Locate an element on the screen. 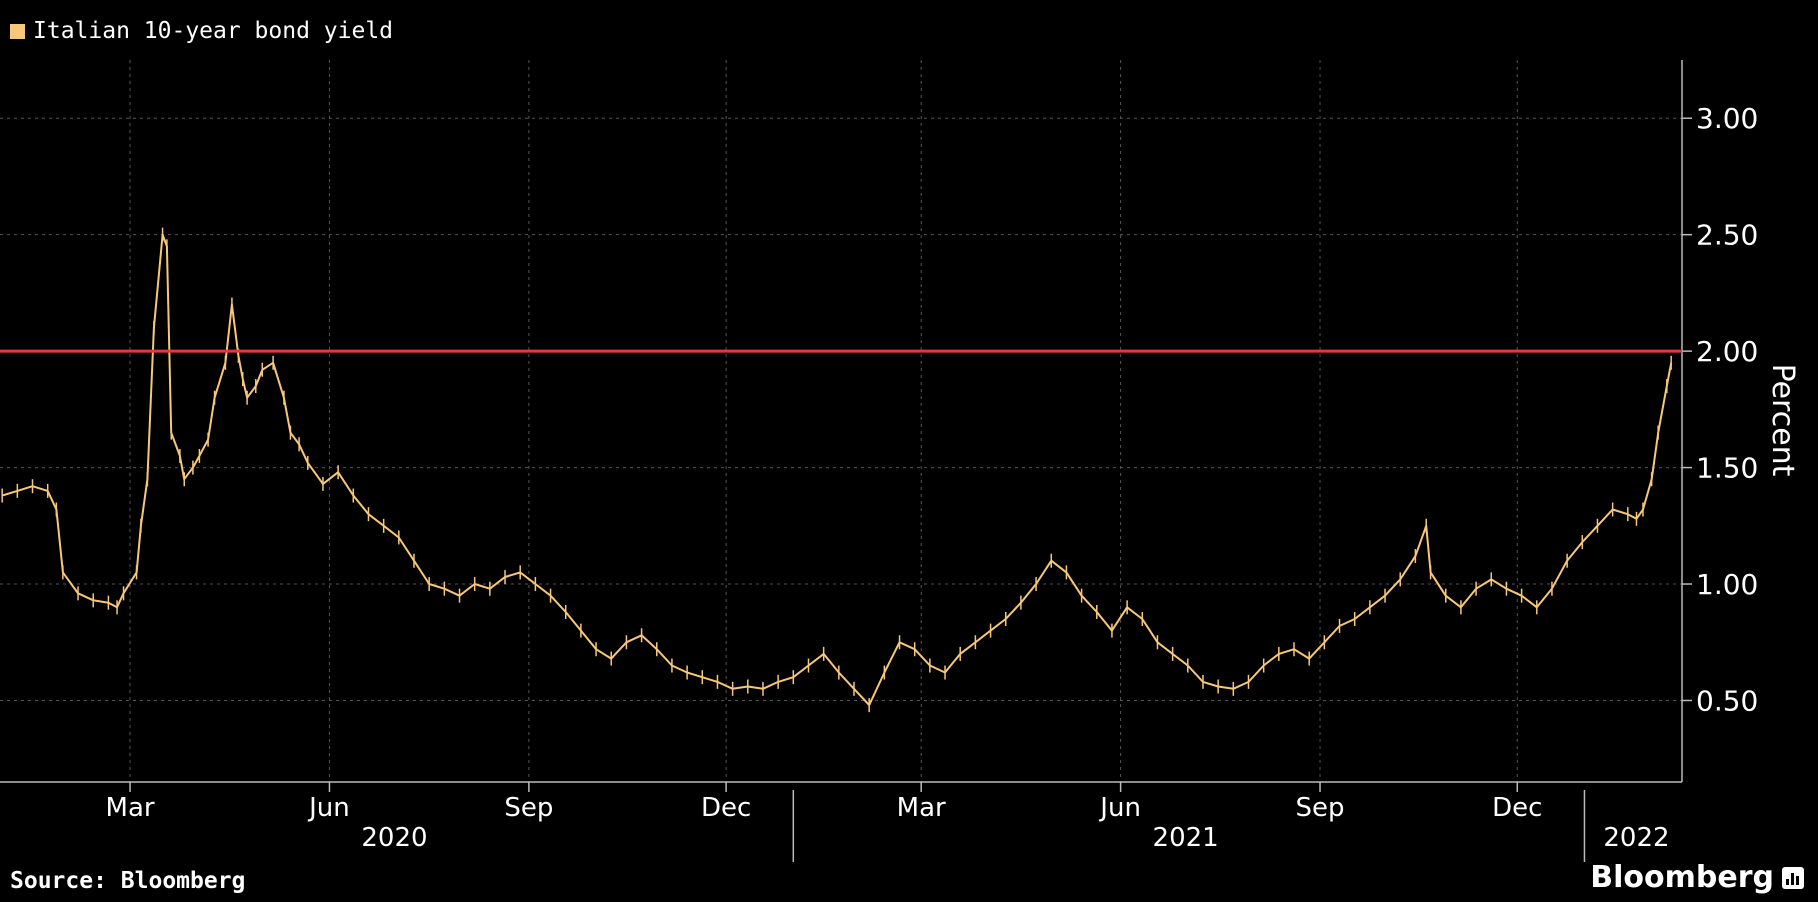 This screenshot has height=902, width=1818. y-tick-label: 3.00 is located at coordinates (1727, 118).